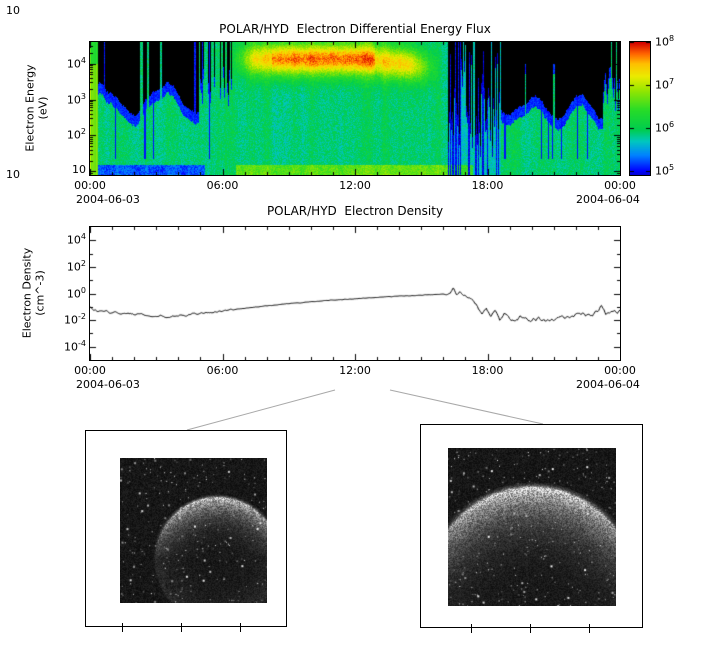  Describe the element at coordinates (76, 135) in the screenshot. I see `flux-y-tick-label: 10²` at that location.